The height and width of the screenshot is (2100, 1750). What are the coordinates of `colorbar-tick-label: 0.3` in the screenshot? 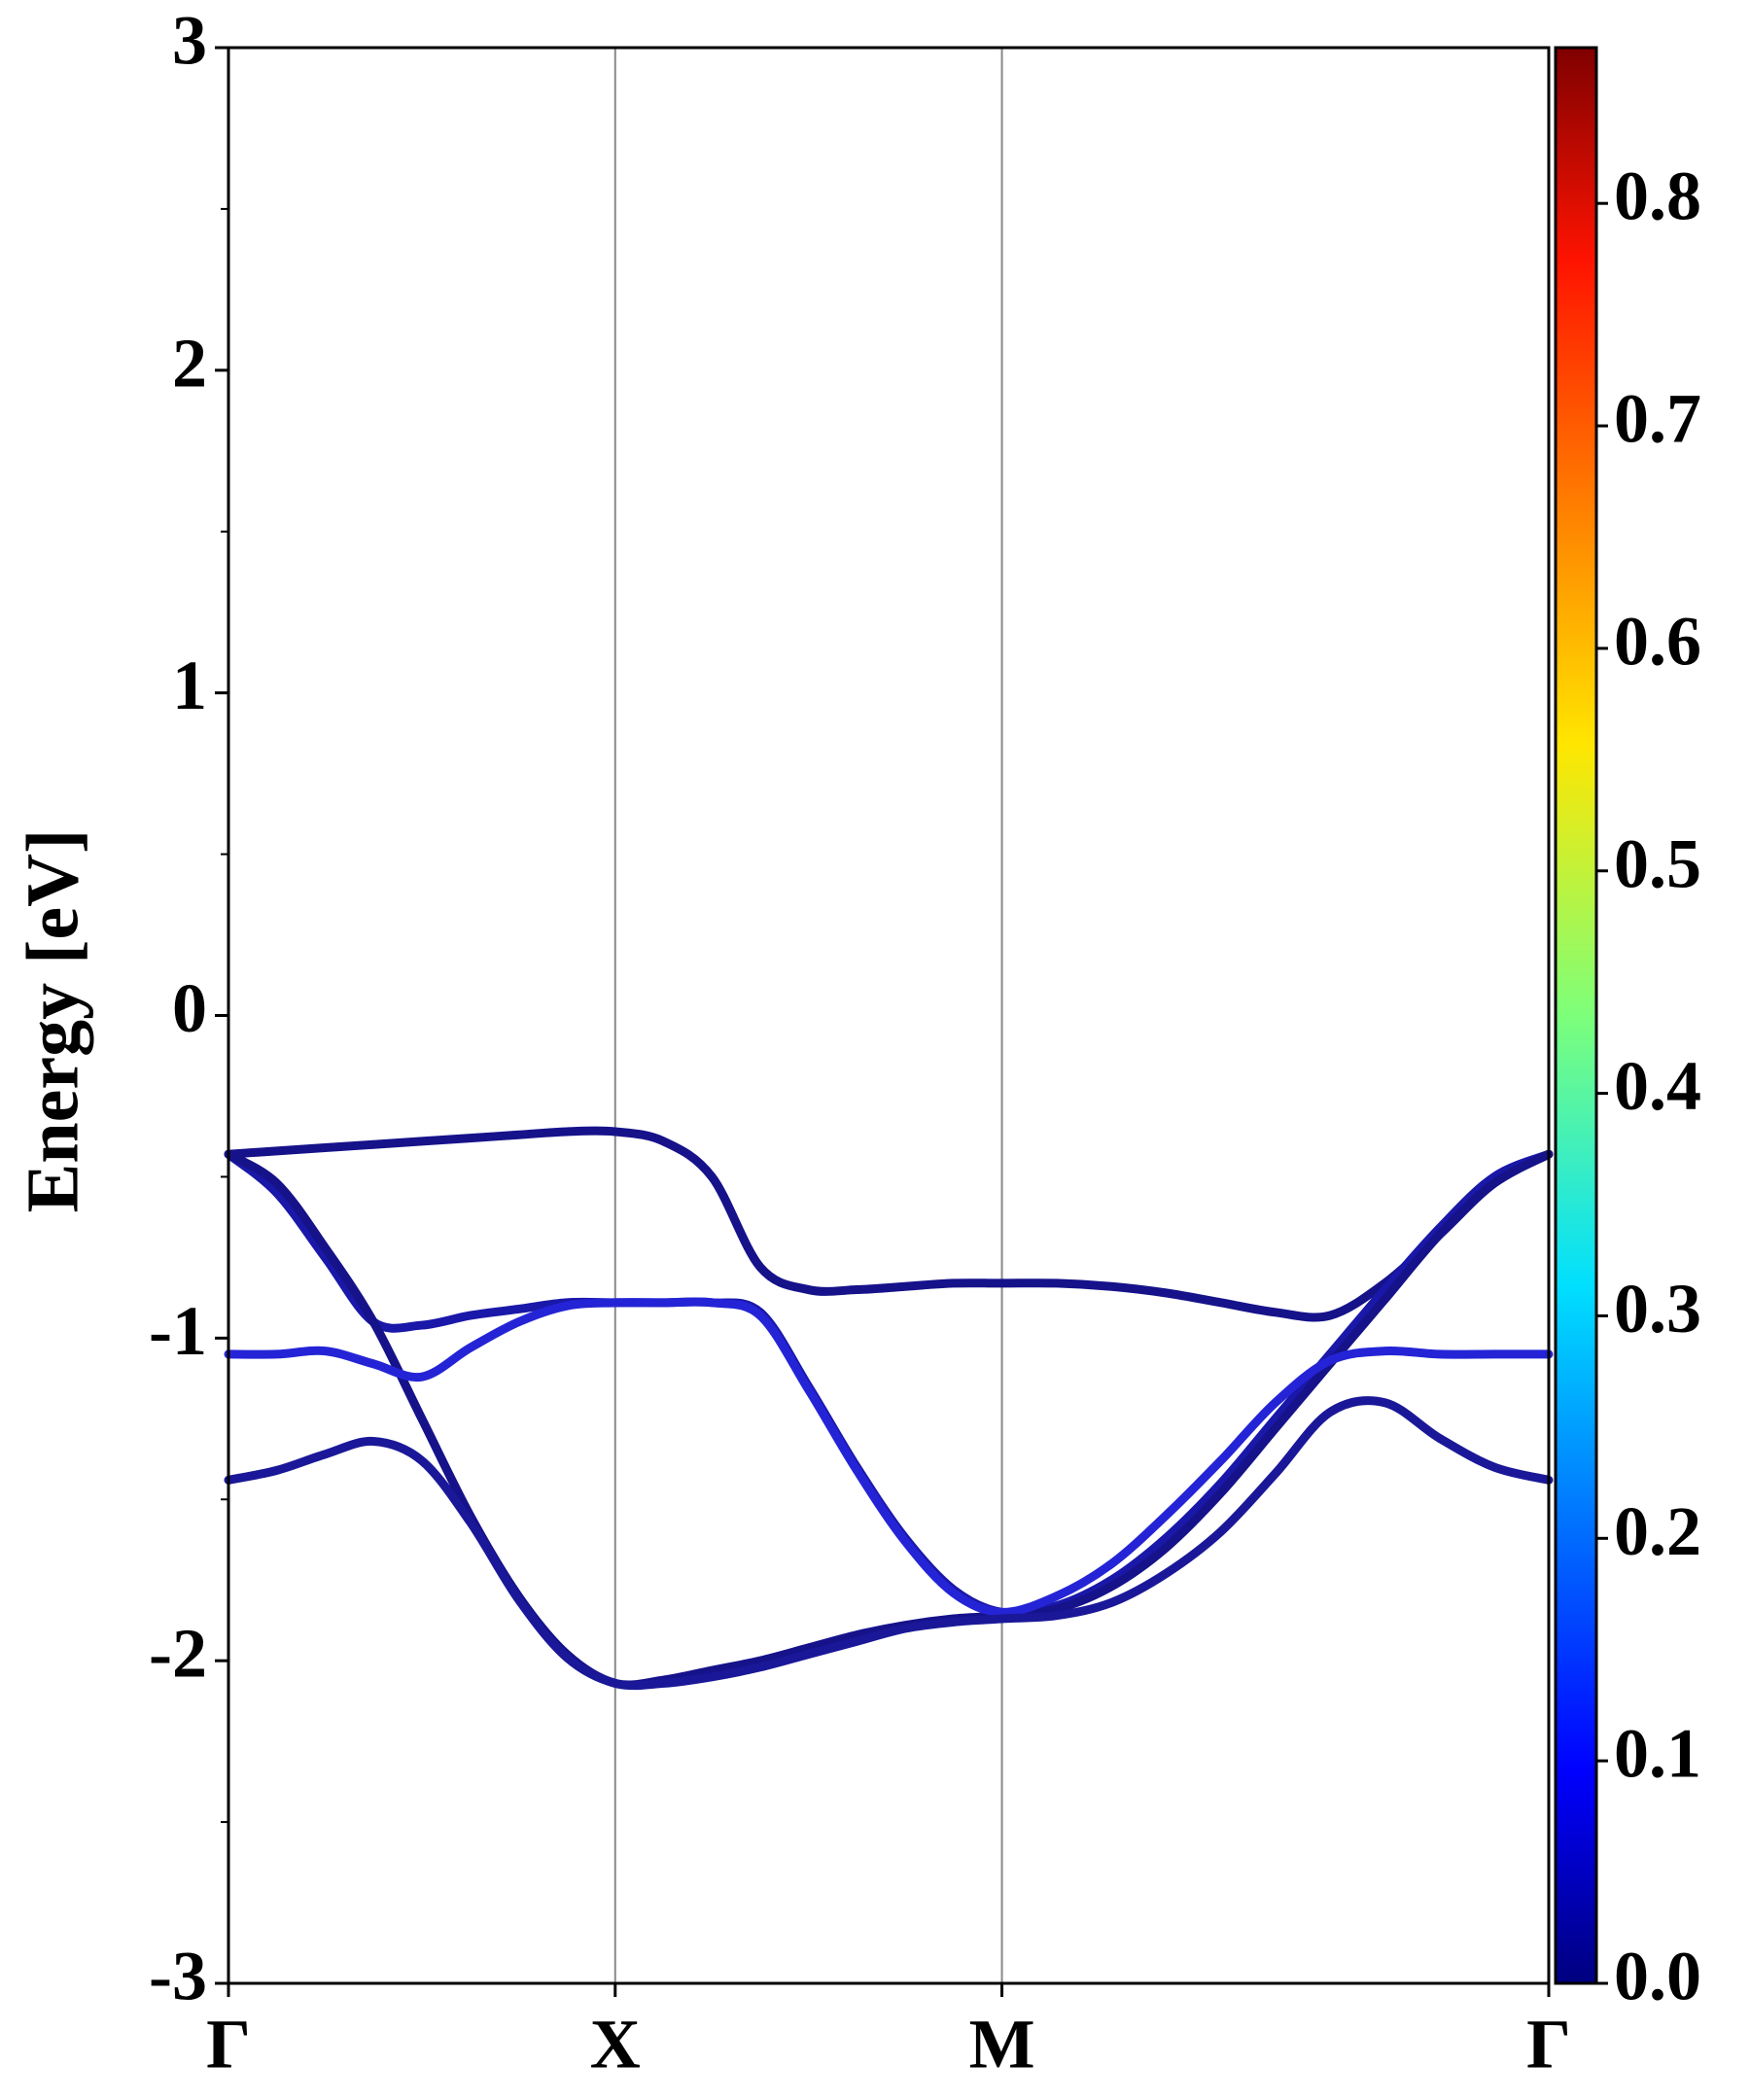 It's located at (1657, 1309).